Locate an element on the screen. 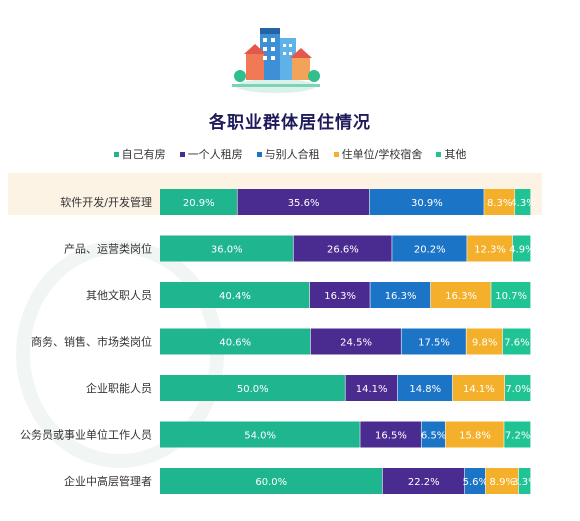  value-label-shared-rent: 14.8% is located at coordinates (425, 389).